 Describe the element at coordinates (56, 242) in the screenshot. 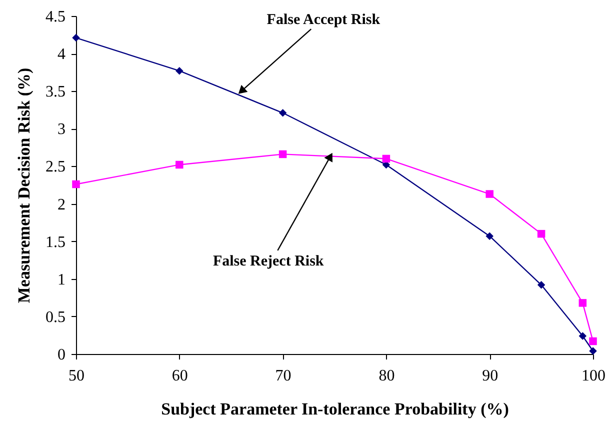

I see `y-tick-label: 1.5` at that location.